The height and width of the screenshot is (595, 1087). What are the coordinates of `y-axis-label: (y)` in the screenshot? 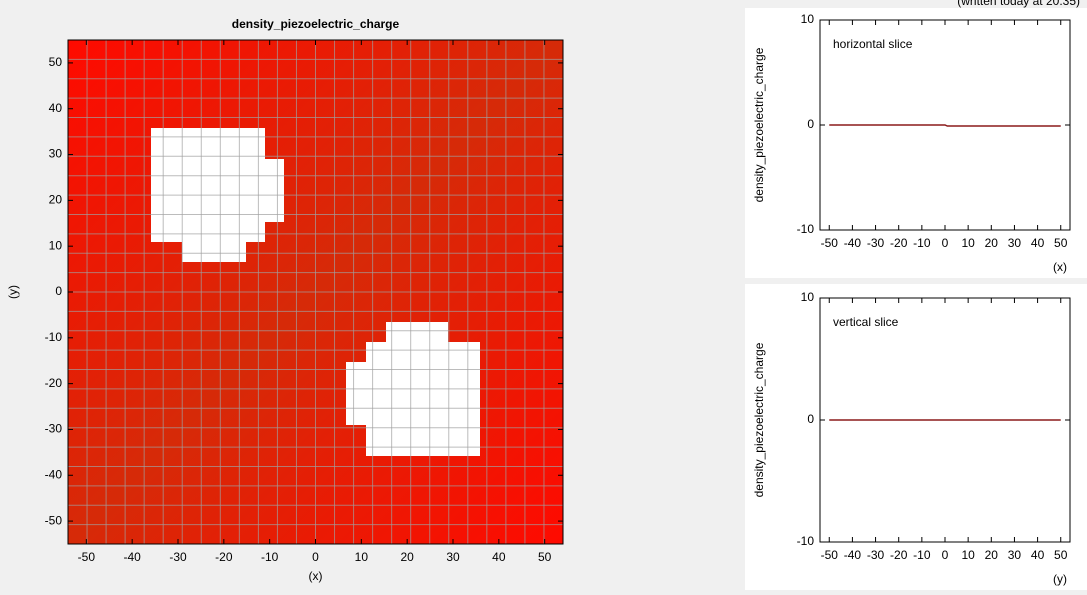 It's located at (13, 292).